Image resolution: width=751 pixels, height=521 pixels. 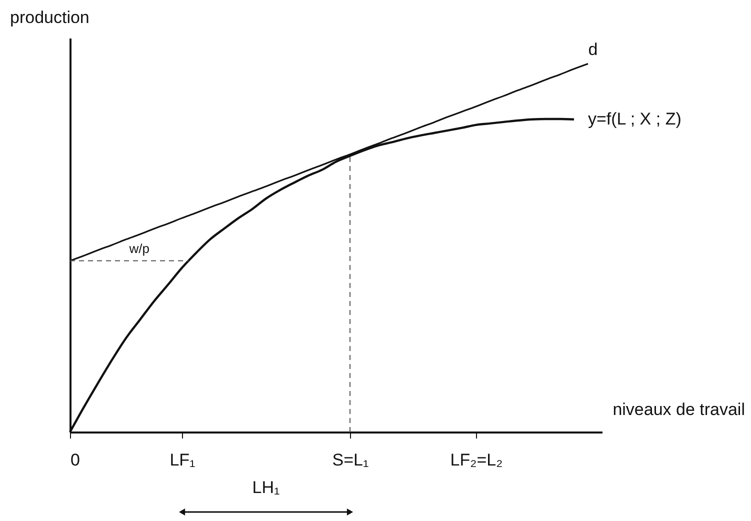 What do you see at coordinates (139, 248) in the screenshot?
I see `ref-line-label: w/p` at bounding box center [139, 248].